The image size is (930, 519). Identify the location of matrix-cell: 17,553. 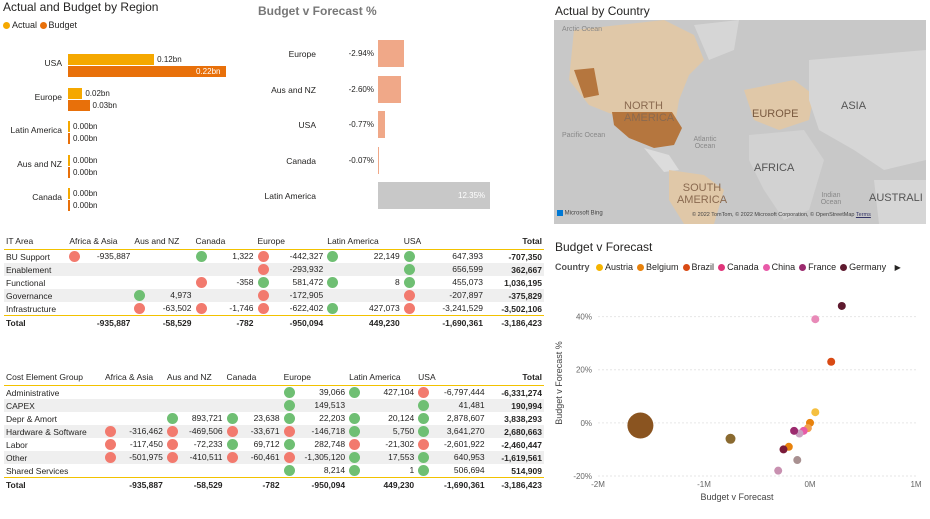
(382, 457).